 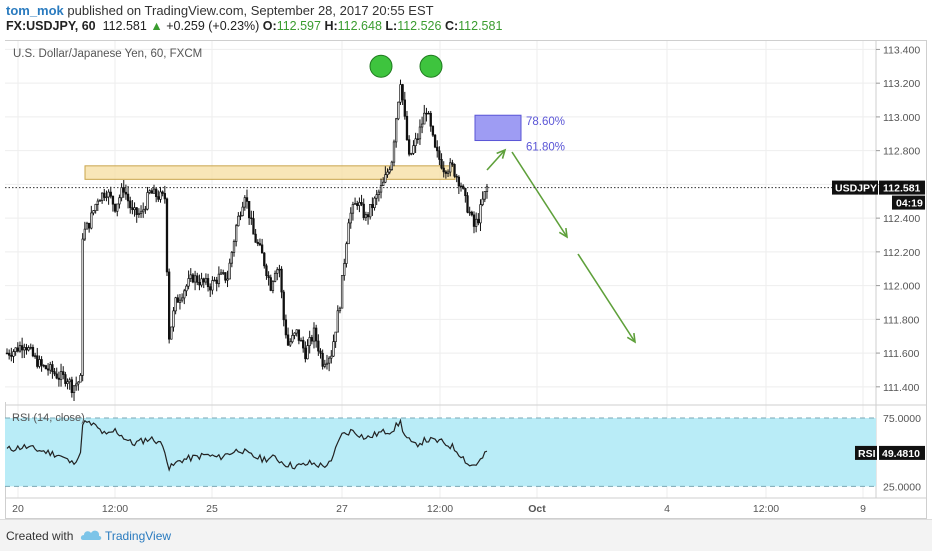 I want to click on change-up-icon: ▲, so click(x=156, y=26).